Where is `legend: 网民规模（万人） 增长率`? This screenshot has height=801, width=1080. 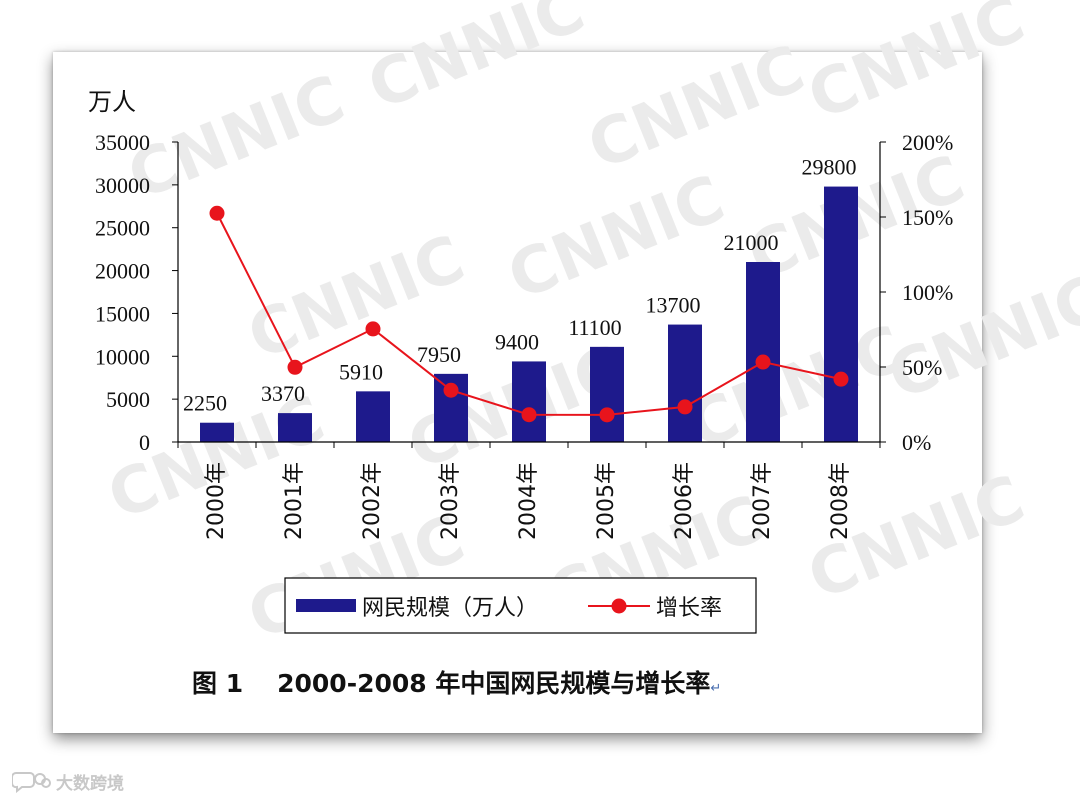 legend: 网民规模（万人） 增长率 is located at coordinates (520, 605).